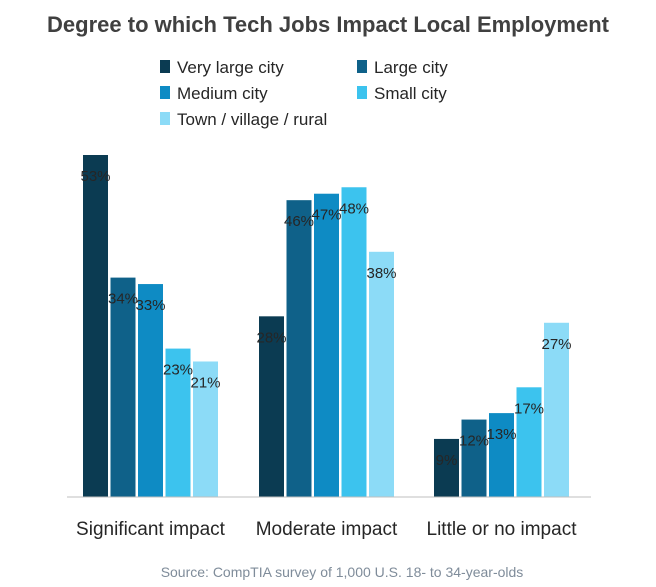 The height and width of the screenshot is (587, 656). What do you see at coordinates (411, 67) in the screenshot?
I see `legend-label-large-city: Large city` at bounding box center [411, 67].